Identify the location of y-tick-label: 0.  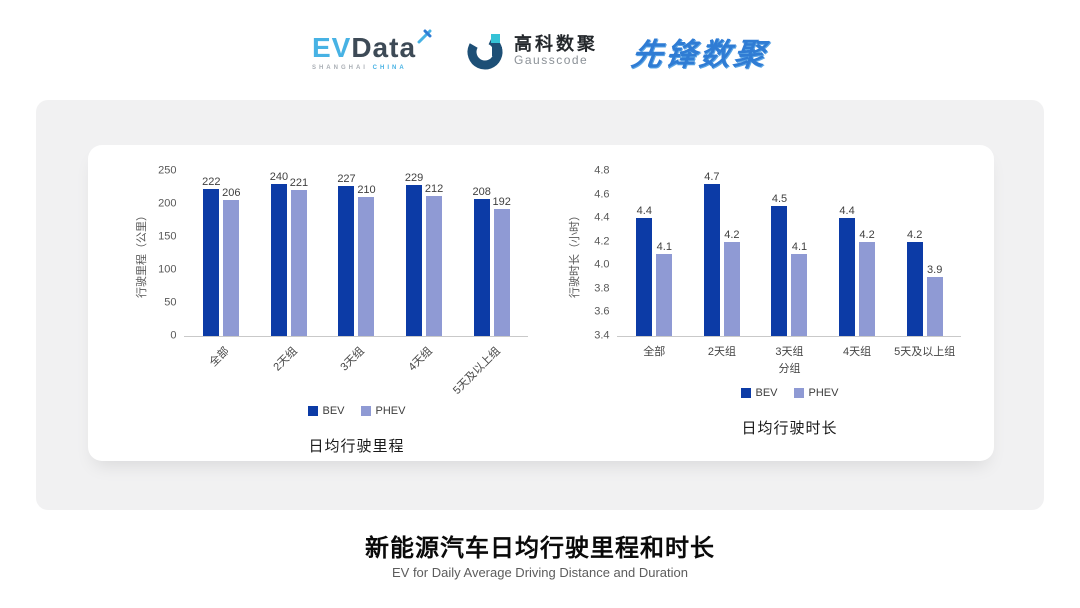
(173, 335).